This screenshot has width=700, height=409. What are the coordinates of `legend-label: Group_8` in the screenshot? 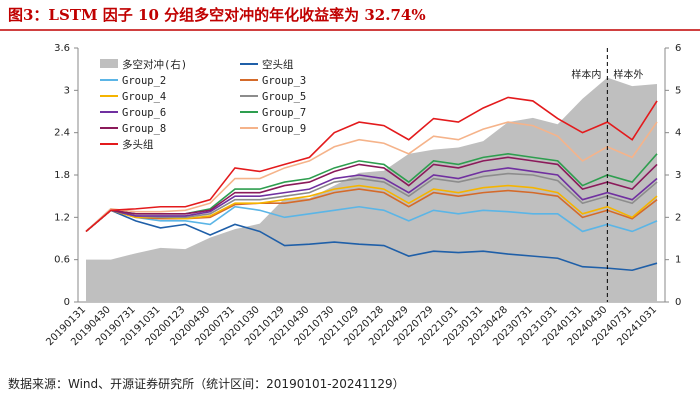 It's located at (144, 129).